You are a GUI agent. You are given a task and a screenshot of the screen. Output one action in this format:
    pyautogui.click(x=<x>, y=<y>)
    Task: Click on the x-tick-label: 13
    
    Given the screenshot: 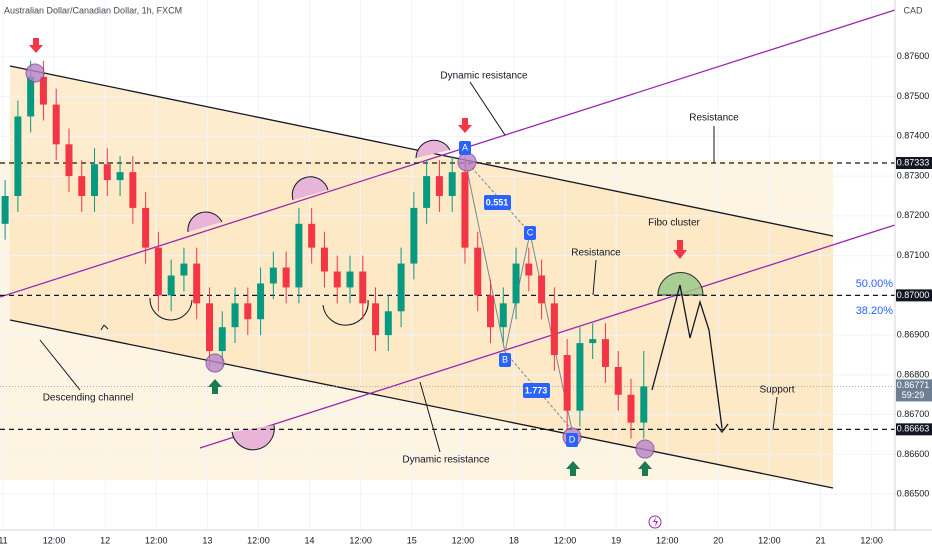 What is the action you would take?
    pyautogui.click(x=207, y=540)
    